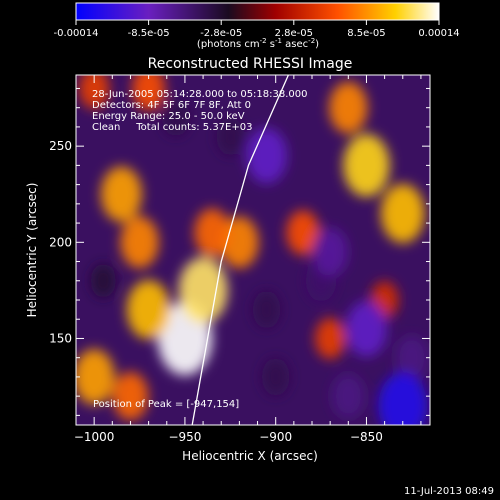 Image resolution: width=500 pixels, height=500 pixels. What do you see at coordinates (258, 43) in the screenshot?
I see `colorbar-unit-label: (photons cm-2 s-1 asec-2)` at bounding box center [258, 43].